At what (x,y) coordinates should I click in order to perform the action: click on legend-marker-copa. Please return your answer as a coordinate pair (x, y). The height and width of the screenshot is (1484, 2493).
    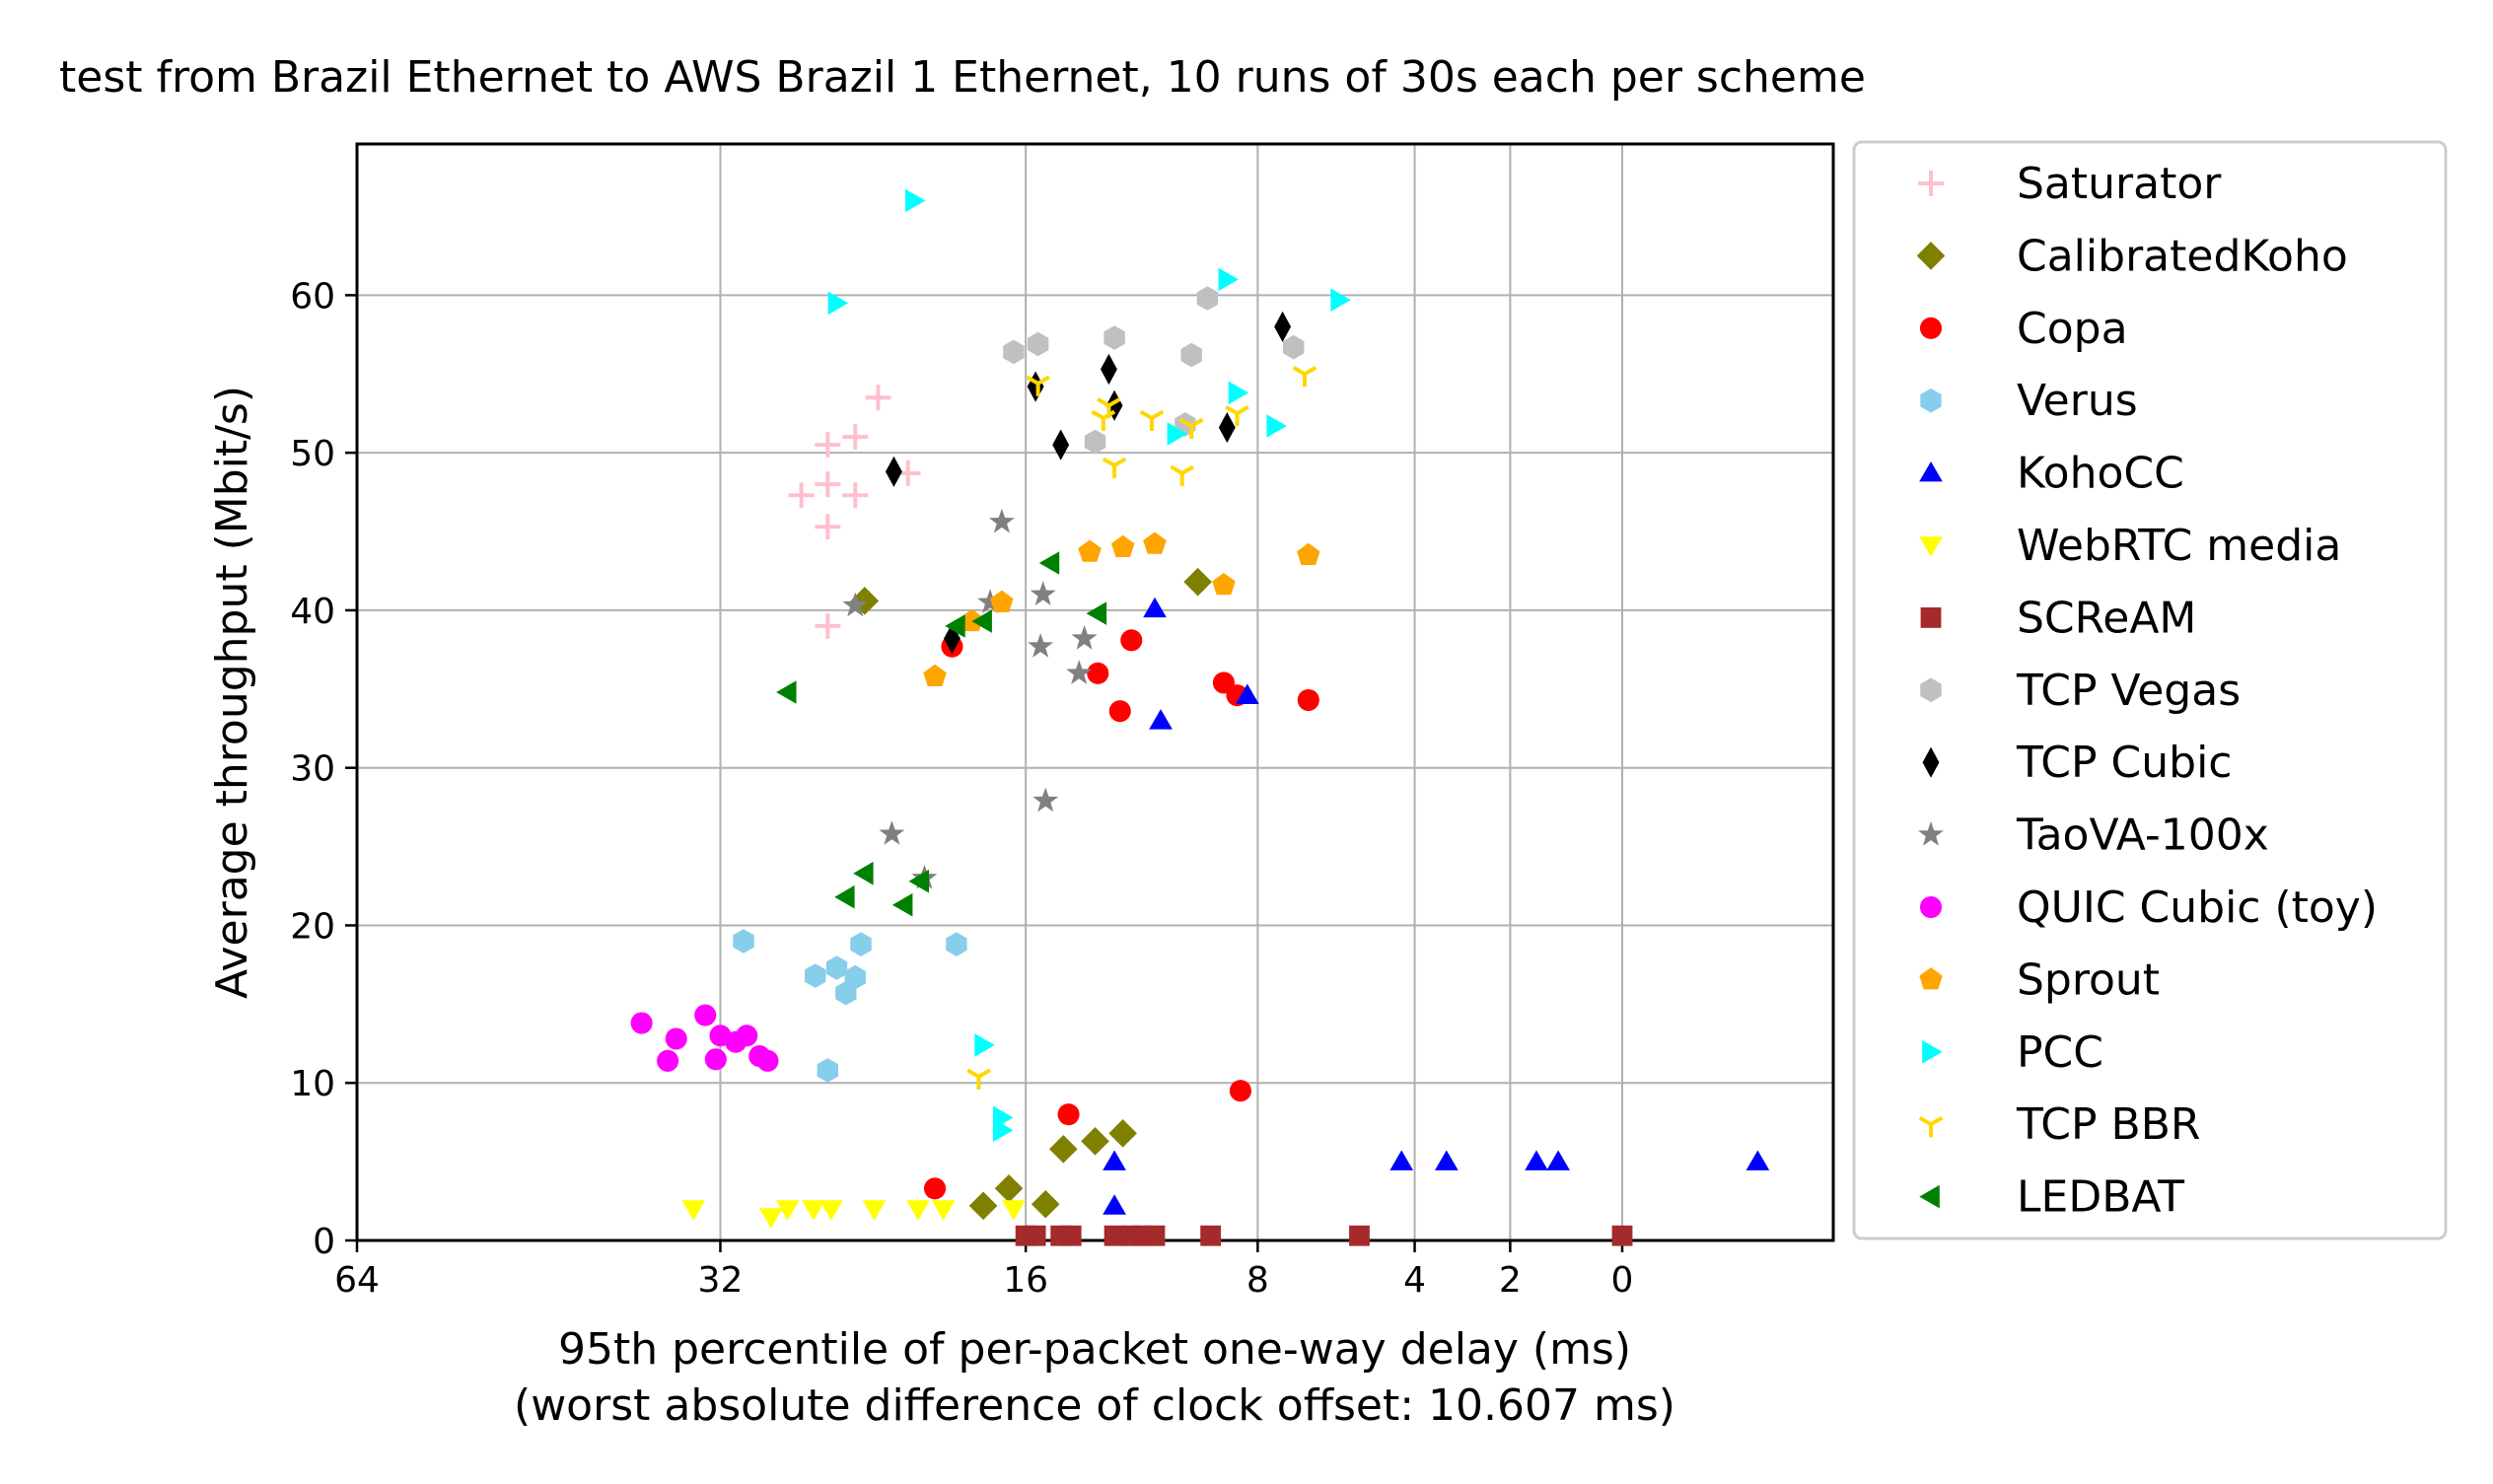
    Looking at the image, I should click on (1931, 328).